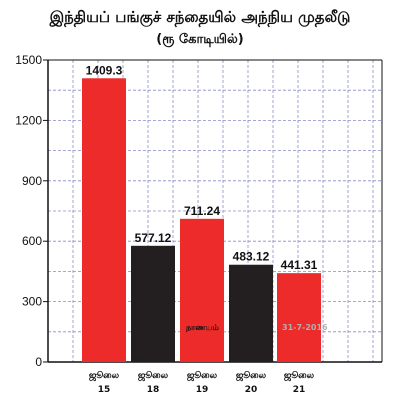  Describe the element at coordinates (38, 362) in the screenshot. I see `y-tick-label: 0` at that location.